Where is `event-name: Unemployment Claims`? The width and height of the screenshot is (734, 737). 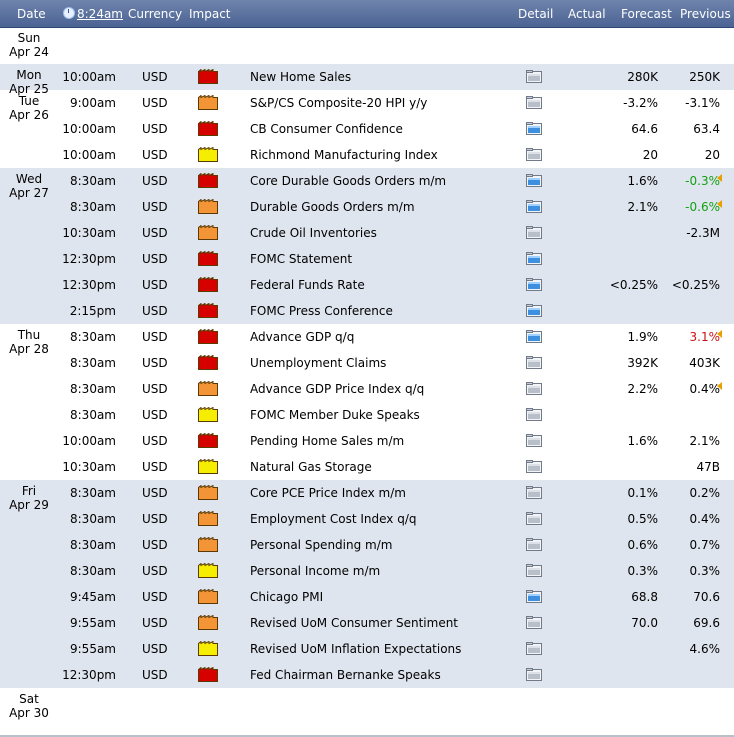 event-name: Unemployment Claims is located at coordinates (318, 363).